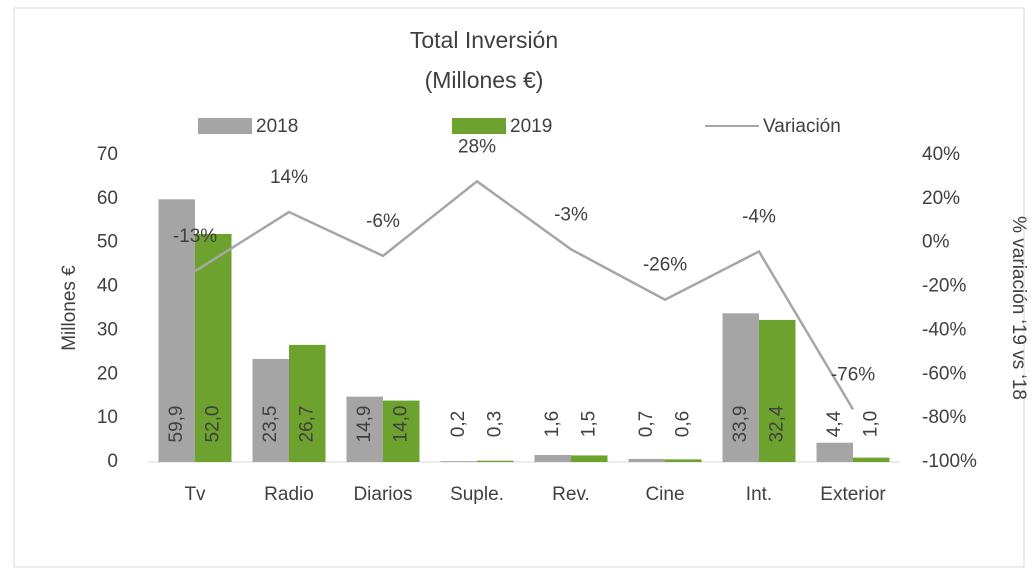  Describe the element at coordinates (552, 424) in the screenshot. I see `bar-value-label: 1,6` at that location.